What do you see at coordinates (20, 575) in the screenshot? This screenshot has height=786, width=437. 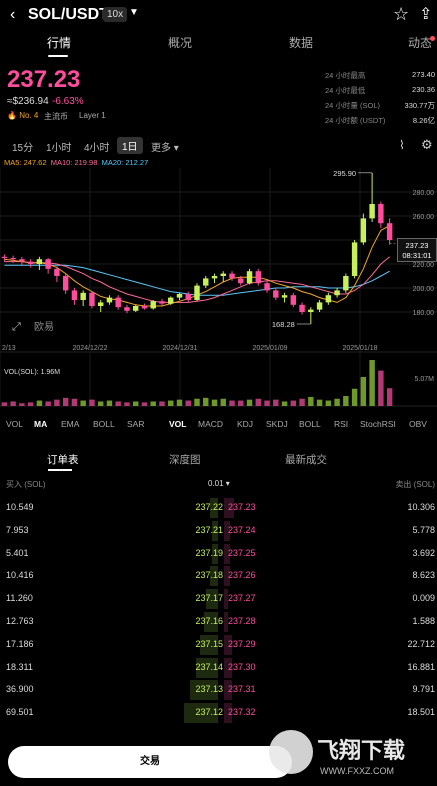 I see `bid-quantity: 10.416` at bounding box center [20, 575].